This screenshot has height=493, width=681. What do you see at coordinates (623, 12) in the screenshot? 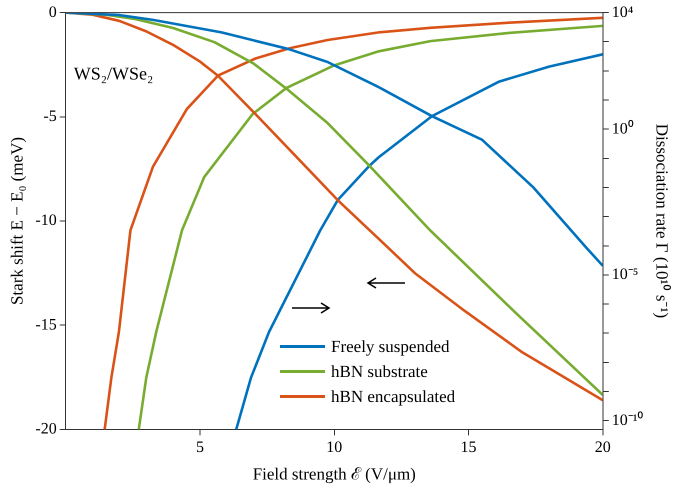
I see `y2-tick-label: 10⁴` at bounding box center [623, 12].